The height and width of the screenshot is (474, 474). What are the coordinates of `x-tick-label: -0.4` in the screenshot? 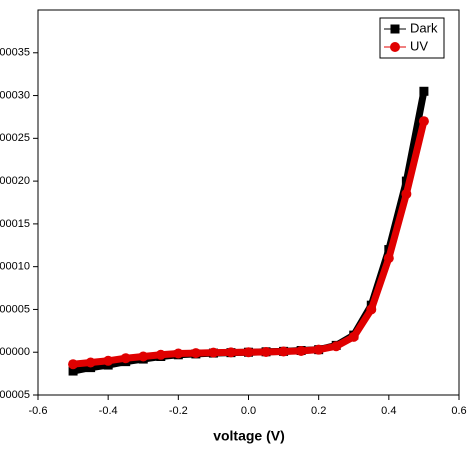 It's located at (108, 411).